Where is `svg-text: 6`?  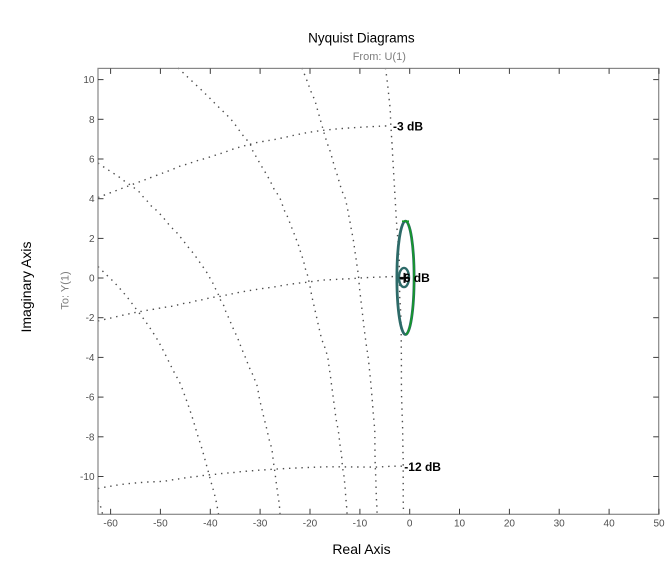
svg-text: 6 is located at coordinates (92, 160).